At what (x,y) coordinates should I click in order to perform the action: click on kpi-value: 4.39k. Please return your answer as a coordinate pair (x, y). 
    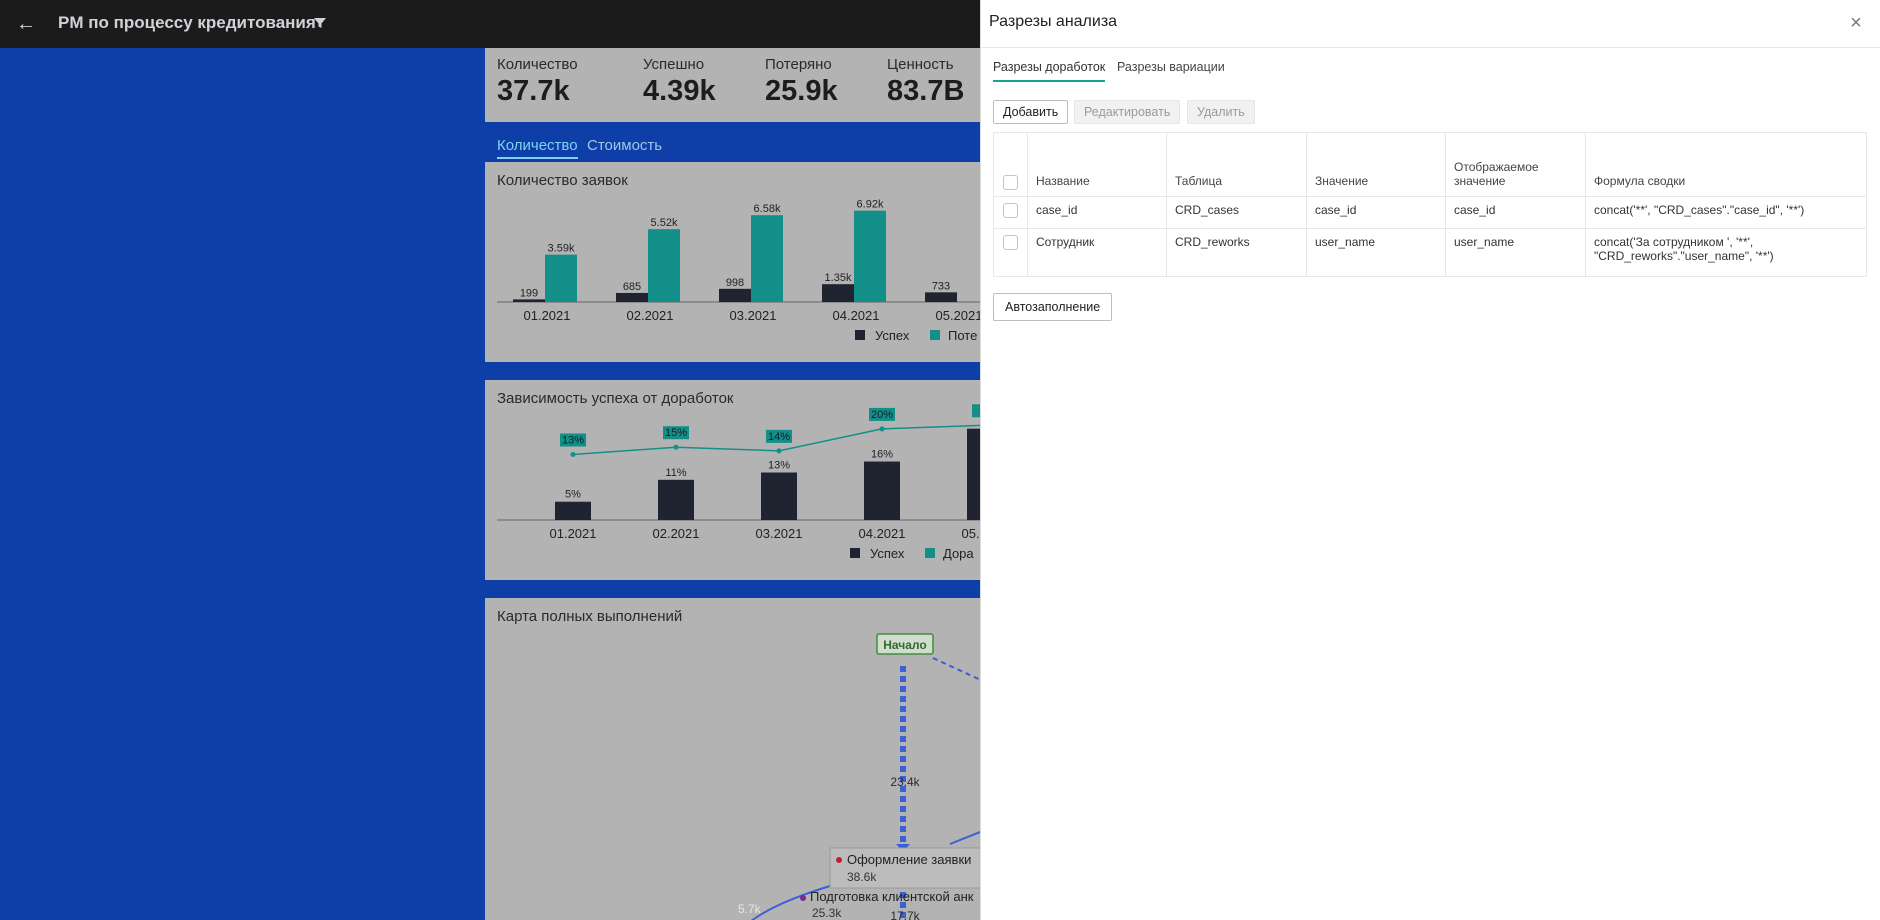
    Looking at the image, I should click on (679, 91).